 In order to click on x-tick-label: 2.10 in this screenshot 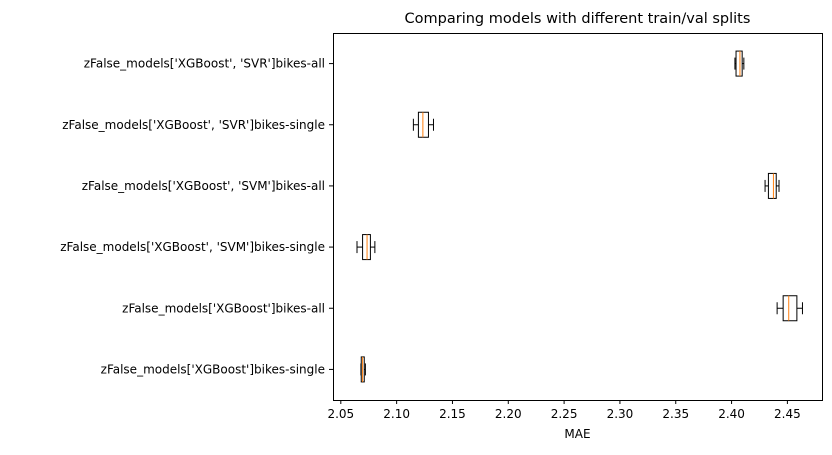, I will do `click(396, 414)`.